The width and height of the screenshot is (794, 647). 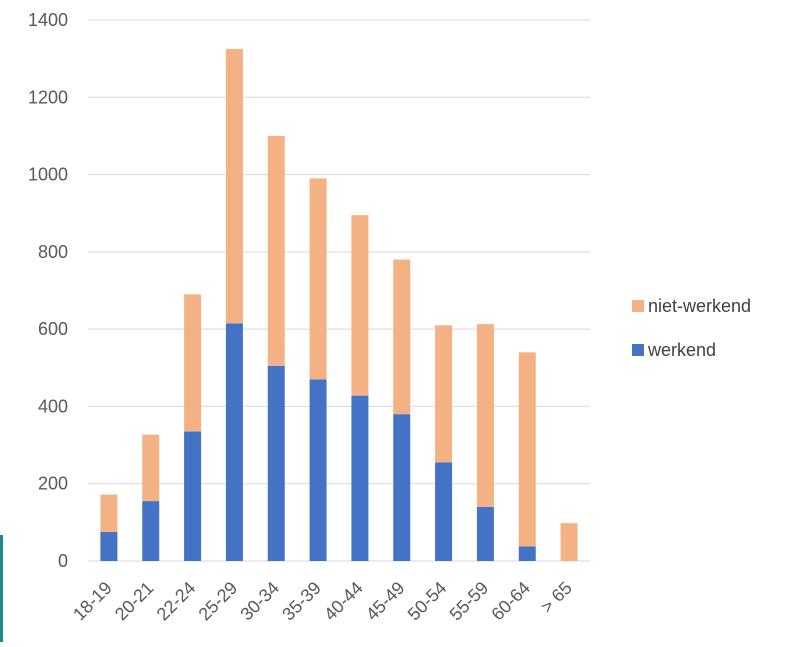 I want to click on x-tick-label: 20-21, so click(x=134, y=601).